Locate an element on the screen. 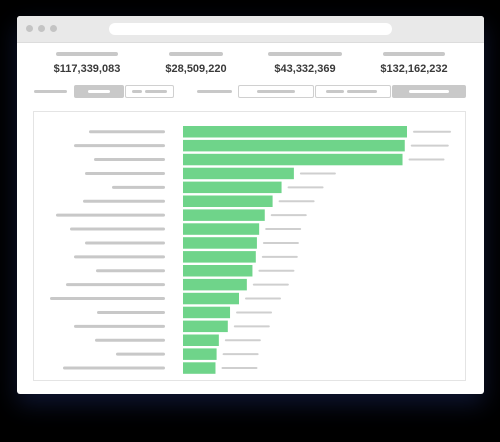  stat-card-3: $43,332,369 is located at coordinates (305, 63).